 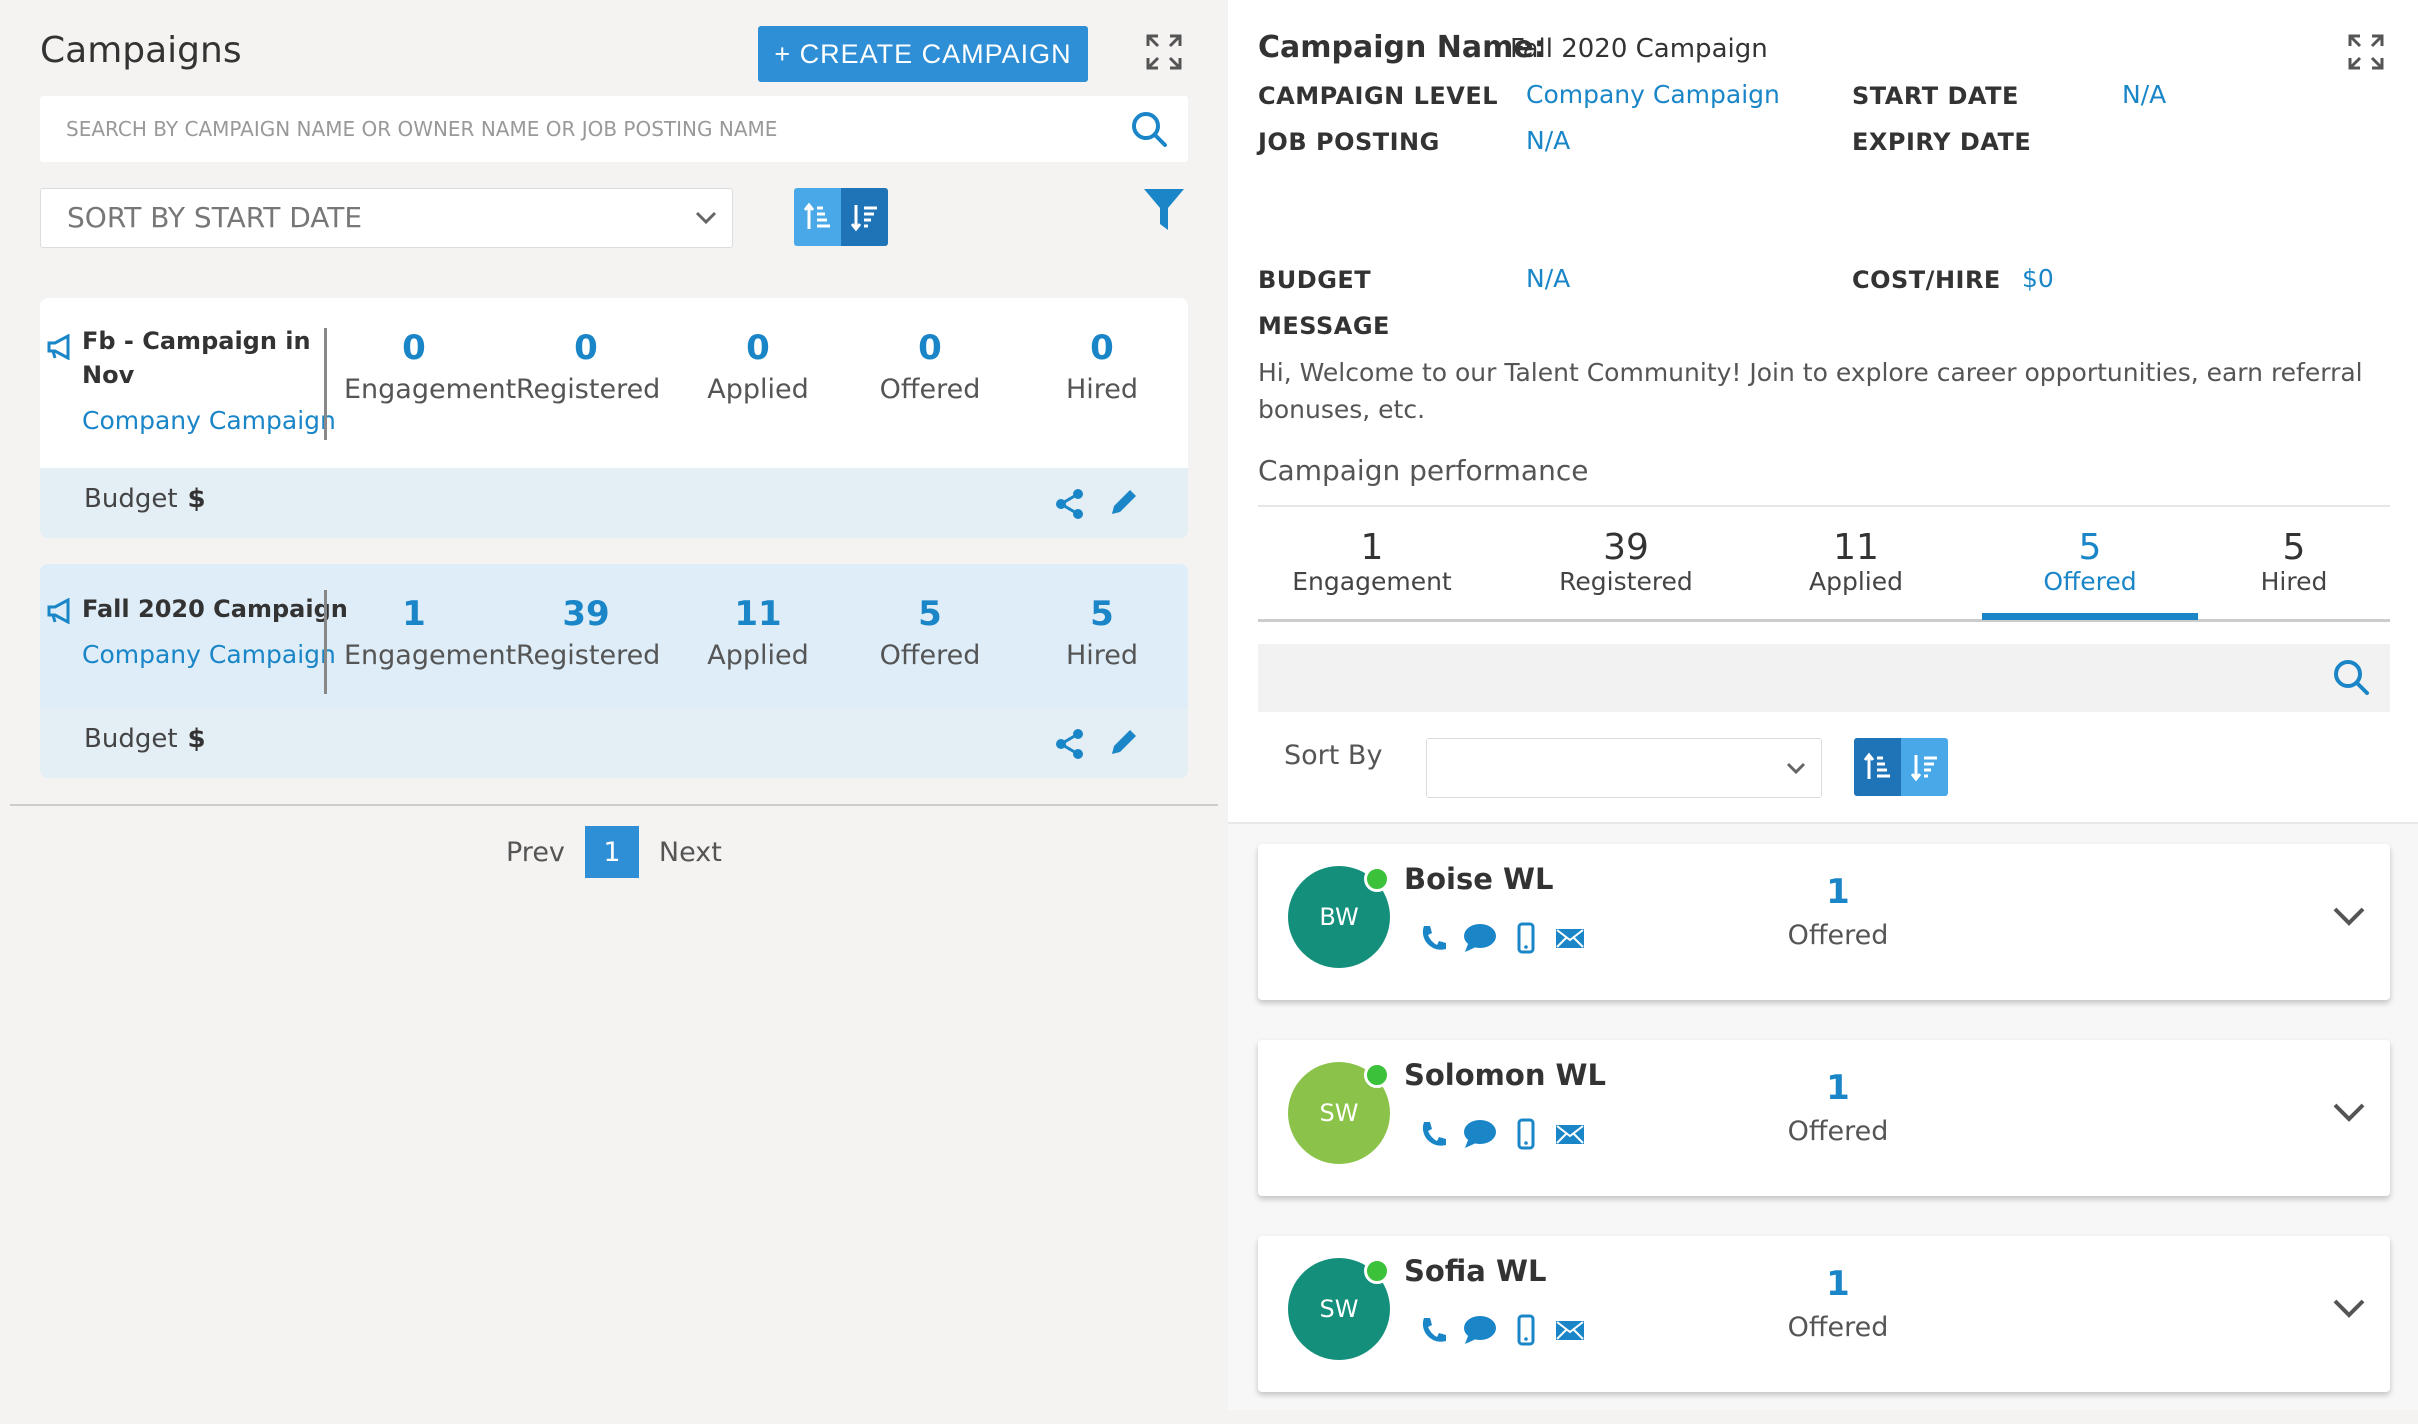 I want to click on campaign-level-value: Company Campaign, so click(x=1653, y=94).